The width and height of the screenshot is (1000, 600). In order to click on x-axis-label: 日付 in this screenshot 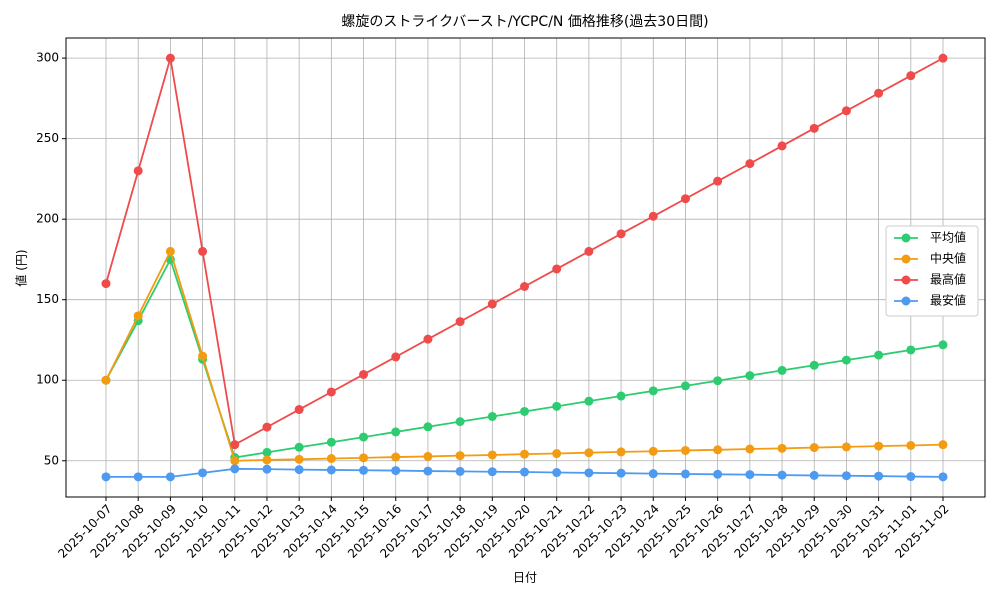, I will do `click(525, 578)`.